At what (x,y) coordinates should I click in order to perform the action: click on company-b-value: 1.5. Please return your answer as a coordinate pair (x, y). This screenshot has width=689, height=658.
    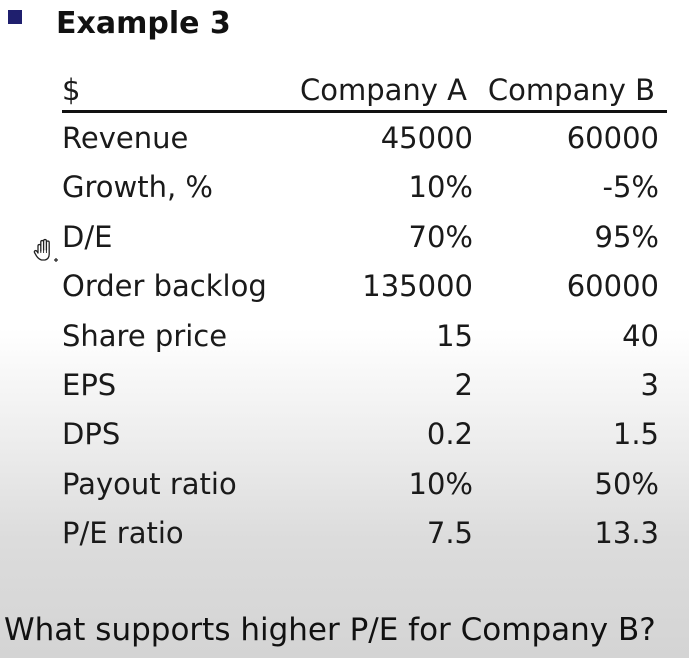
    Looking at the image, I should click on (635, 434).